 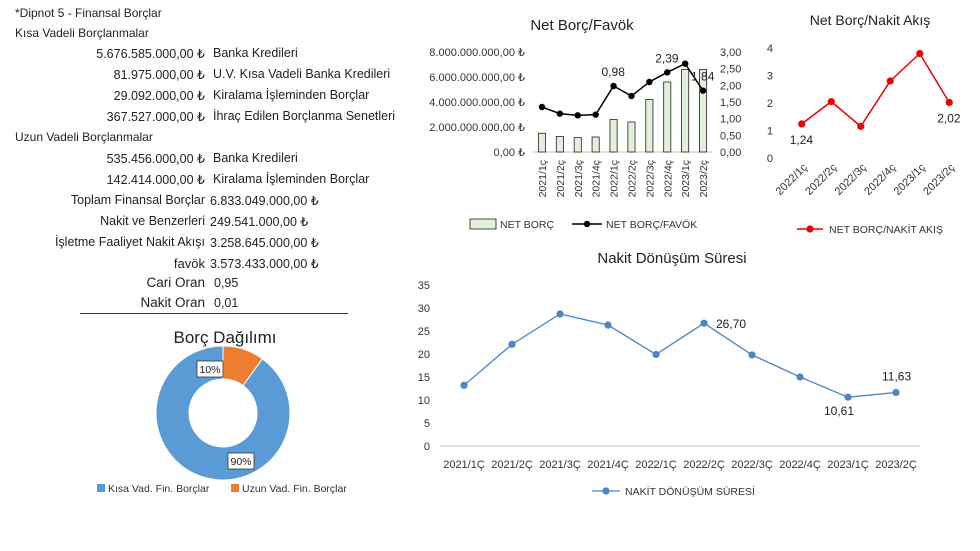 I want to click on chart-title: Net Borç/Nakit Akış, so click(x=870, y=20).